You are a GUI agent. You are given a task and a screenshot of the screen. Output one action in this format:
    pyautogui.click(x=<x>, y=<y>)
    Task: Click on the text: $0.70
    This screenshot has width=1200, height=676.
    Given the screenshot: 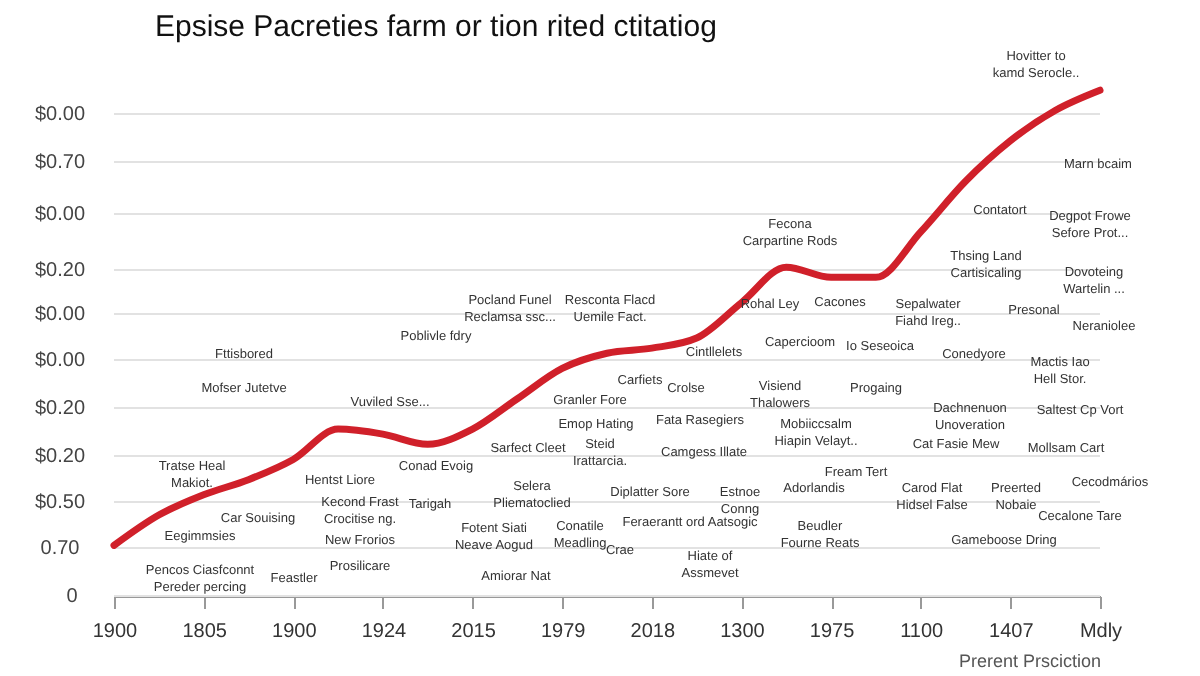 What is the action you would take?
    pyautogui.click(x=60, y=163)
    